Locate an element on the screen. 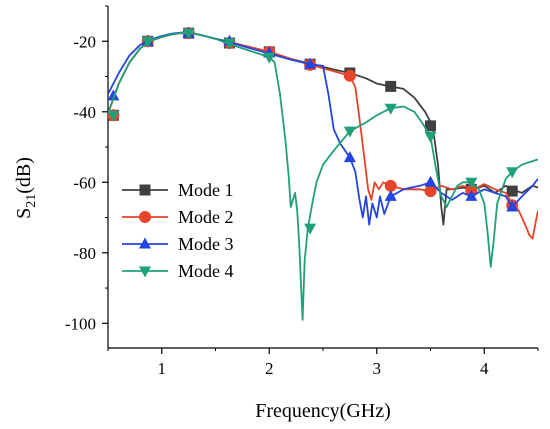 The image size is (550, 429). legend-item: Mode 2 is located at coordinates (178, 217).